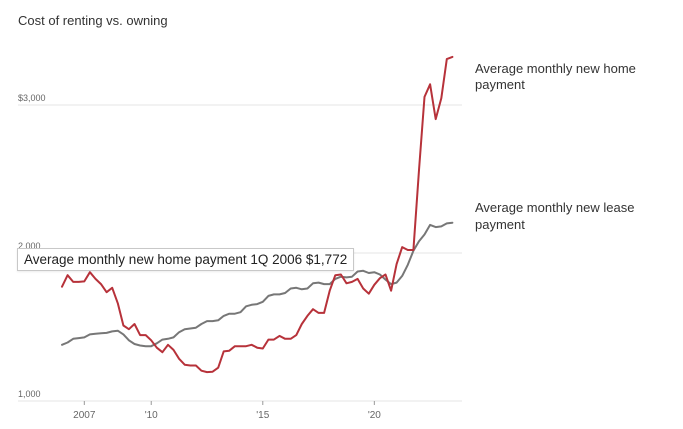 This screenshot has height=429, width=683. Describe the element at coordinates (93, 20) in the screenshot. I see `chart-title: Cost of renting vs. owning` at that location.